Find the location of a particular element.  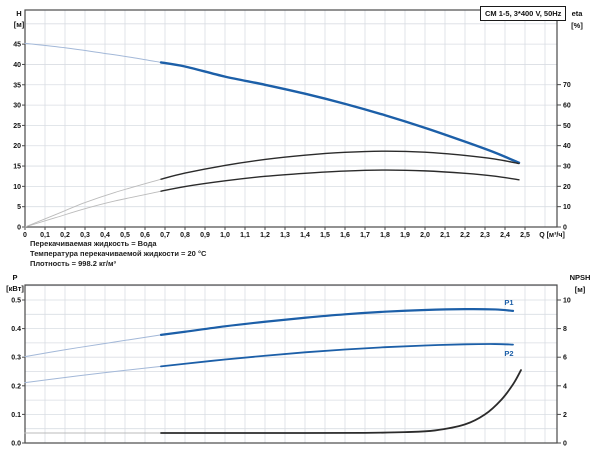

info-line-fluid: Перекачиваемая жидкость = Вода is located at coordinates (93, 243).